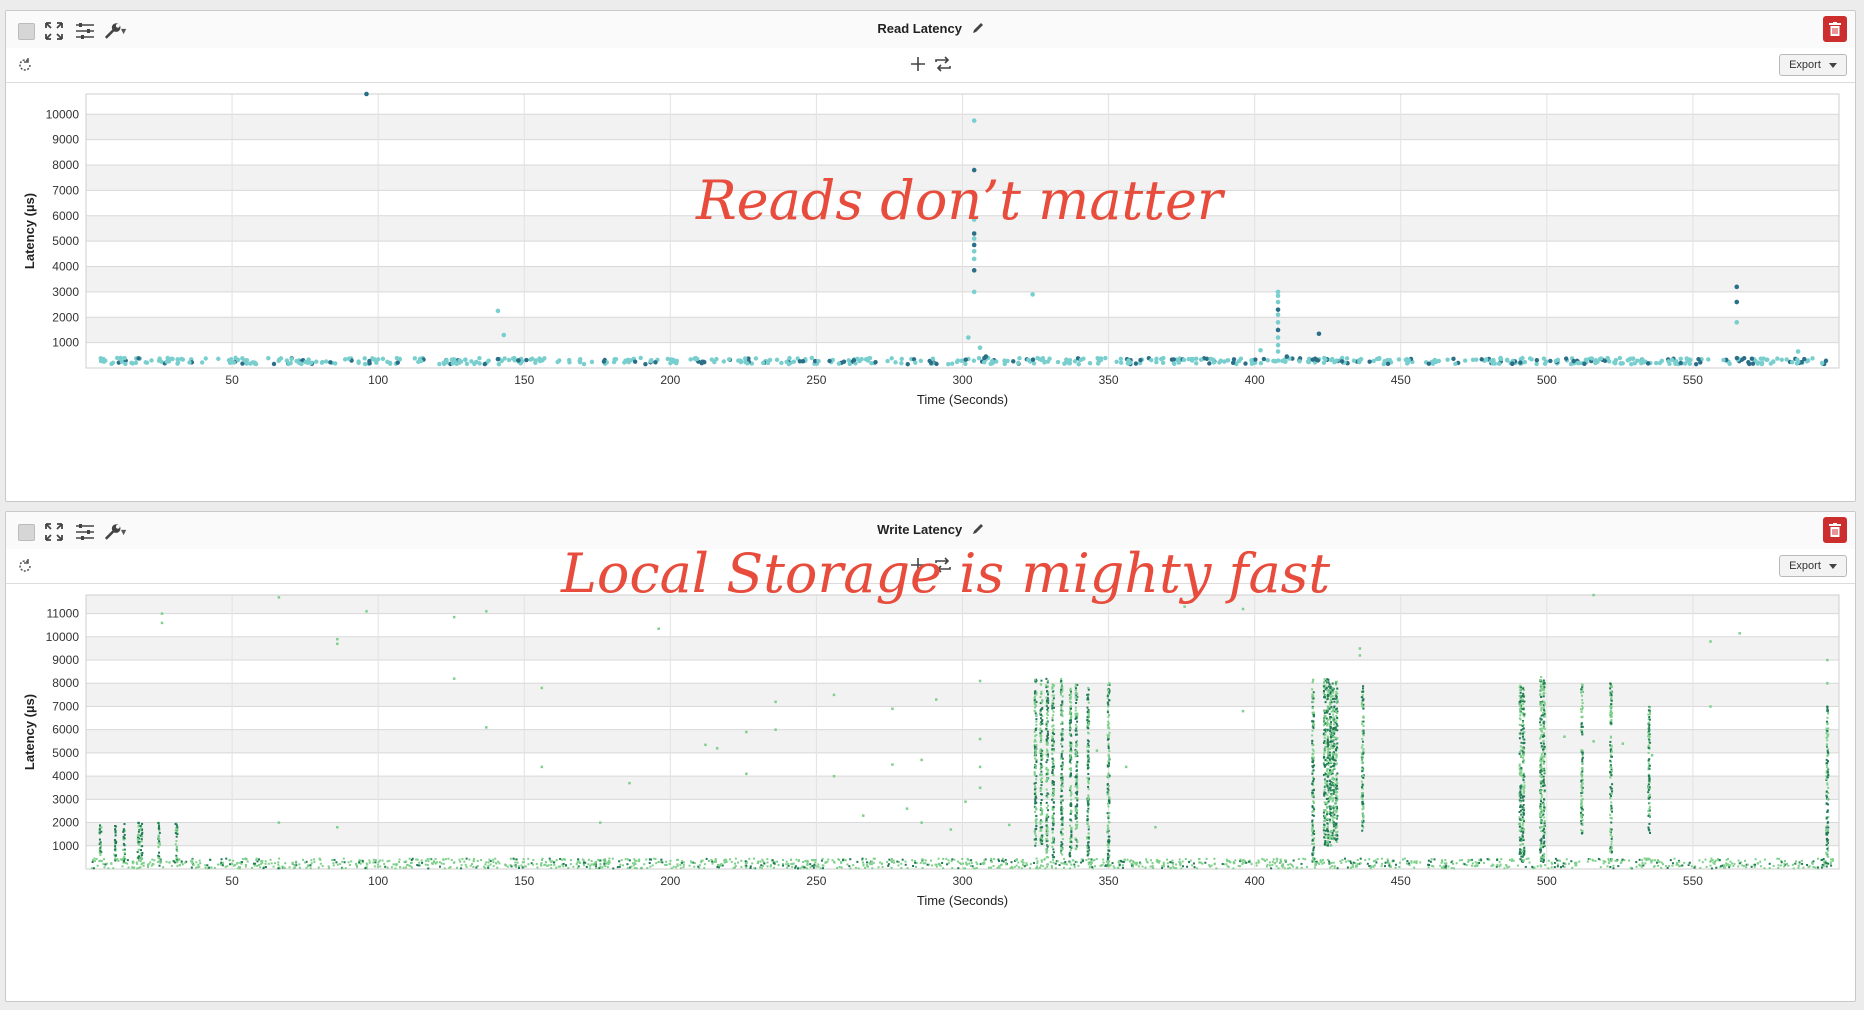  I want to click on trash-icon, so click(1835, 530).